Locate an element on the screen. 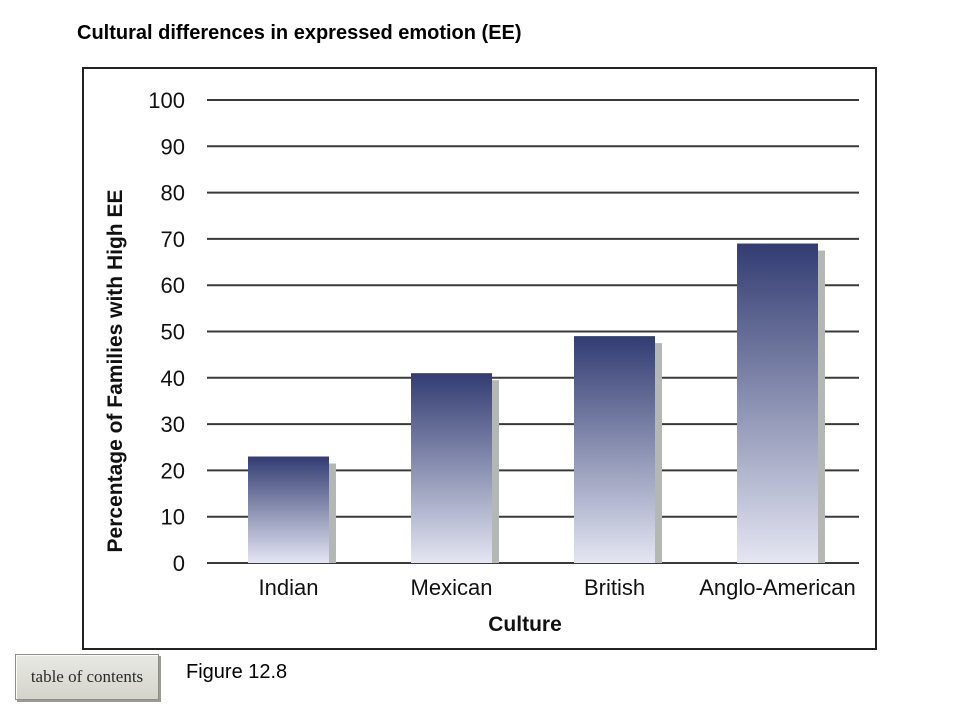 The image size is (960, 720). x-tick-label: Mexican is located at coordinates (452, 587).